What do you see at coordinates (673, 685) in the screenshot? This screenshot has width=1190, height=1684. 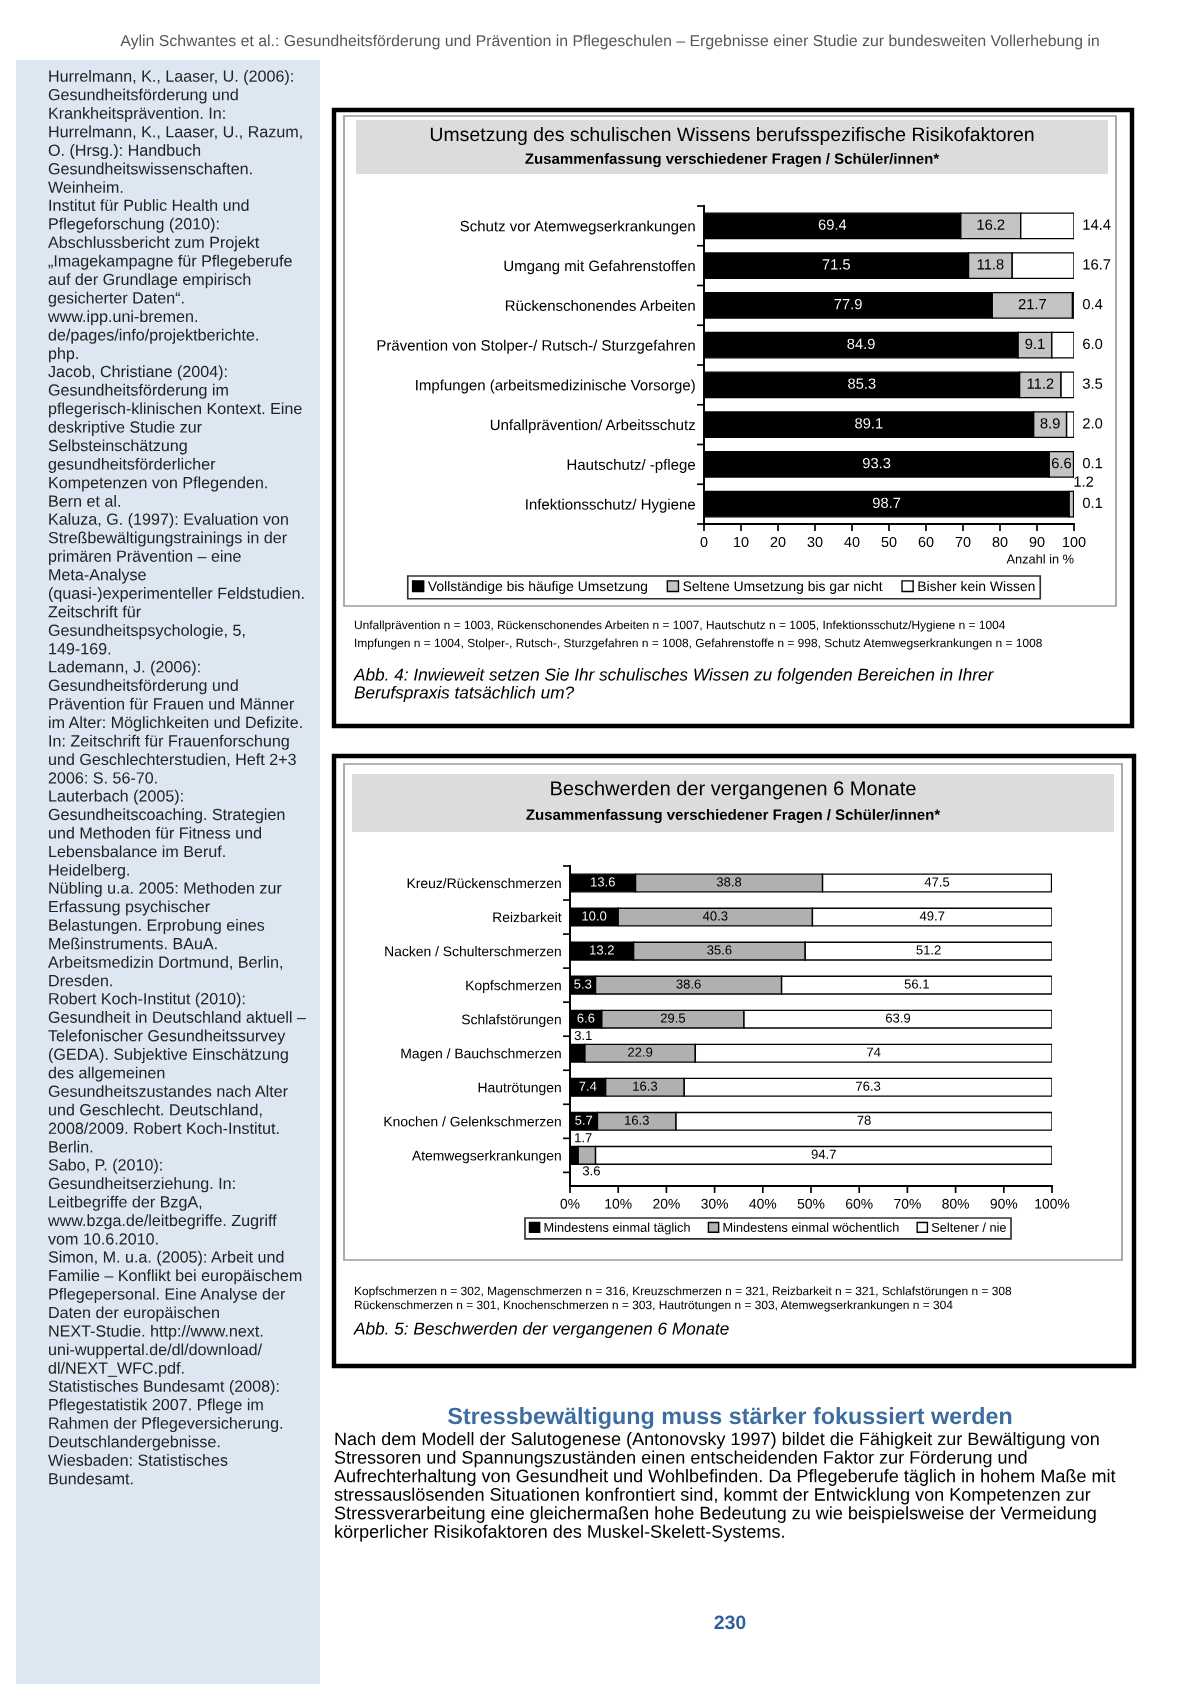 I see `caption: Abb. 4: Inwieweit setzen Sie Ihr schulisches Wissen zu folgenden Bereichen in Ihrer Berufspraxis tatsächlich um?` at bounding box center [673, 685].